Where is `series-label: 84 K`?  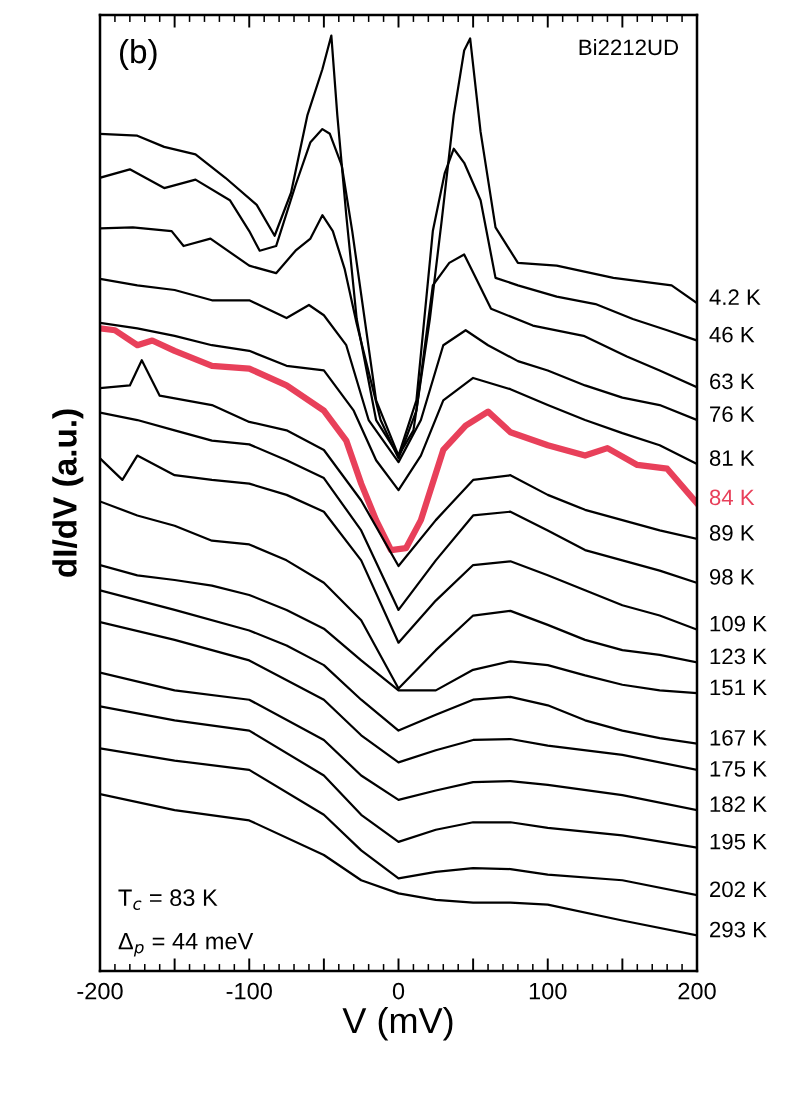 series-label: 84 K is located at coordinates (732, 497).